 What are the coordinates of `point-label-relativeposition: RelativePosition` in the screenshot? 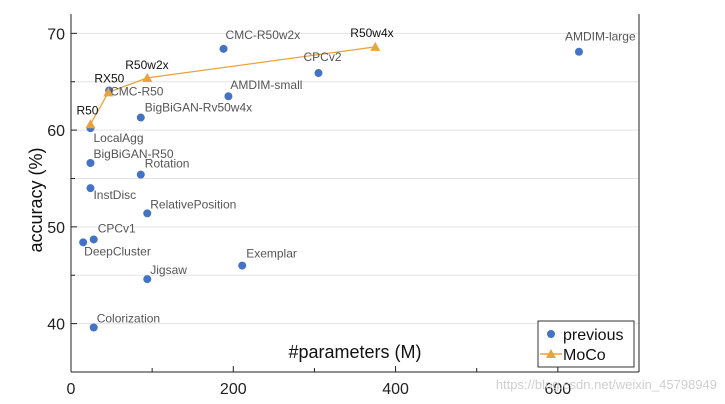 It's located at (193, 204).